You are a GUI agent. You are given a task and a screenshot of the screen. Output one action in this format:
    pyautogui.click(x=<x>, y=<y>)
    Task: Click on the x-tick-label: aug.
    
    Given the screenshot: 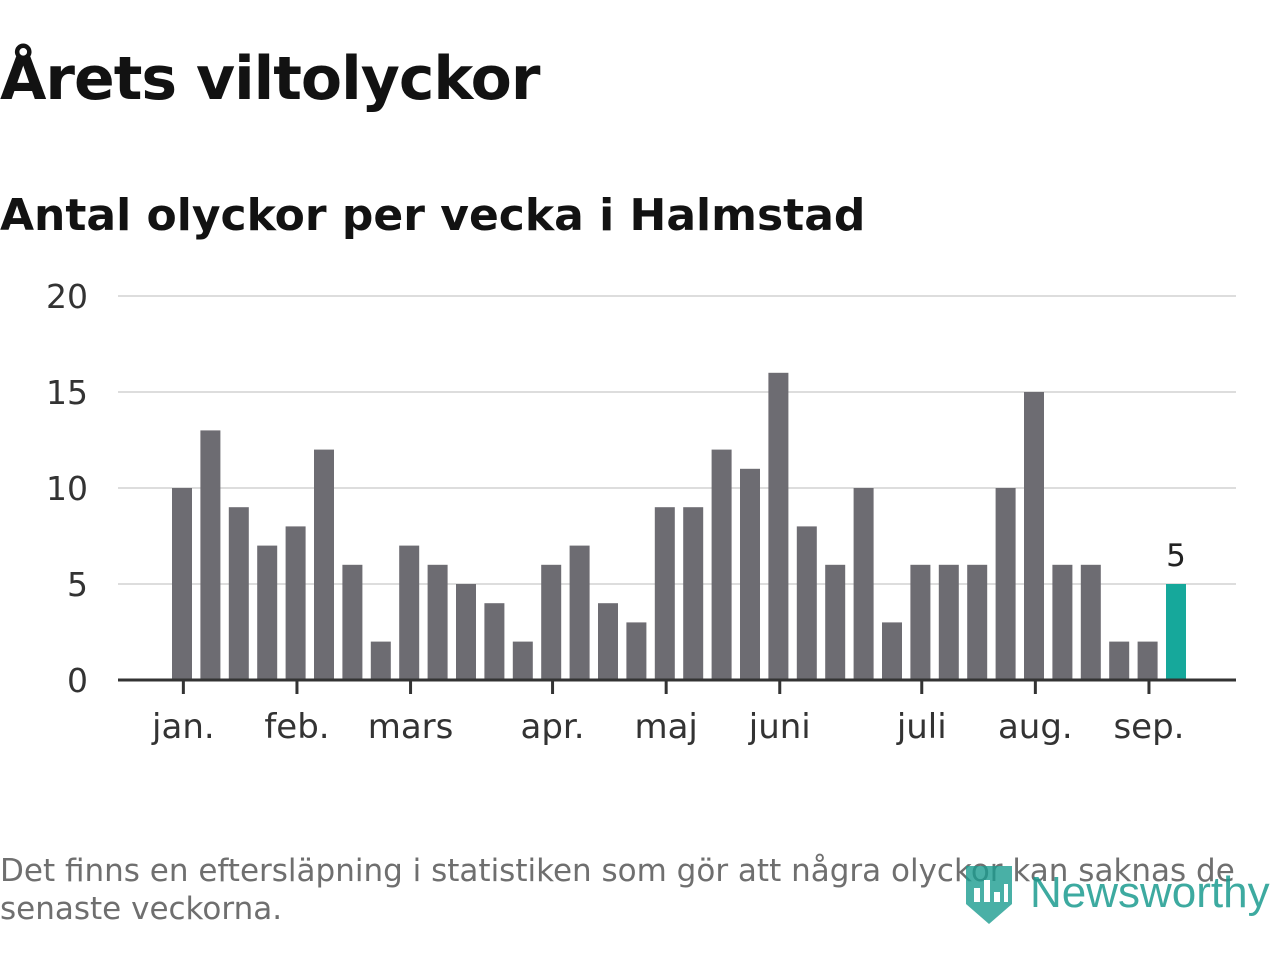 What is the action you would take?
    pyautogui.click(x=1035, y=727)
    